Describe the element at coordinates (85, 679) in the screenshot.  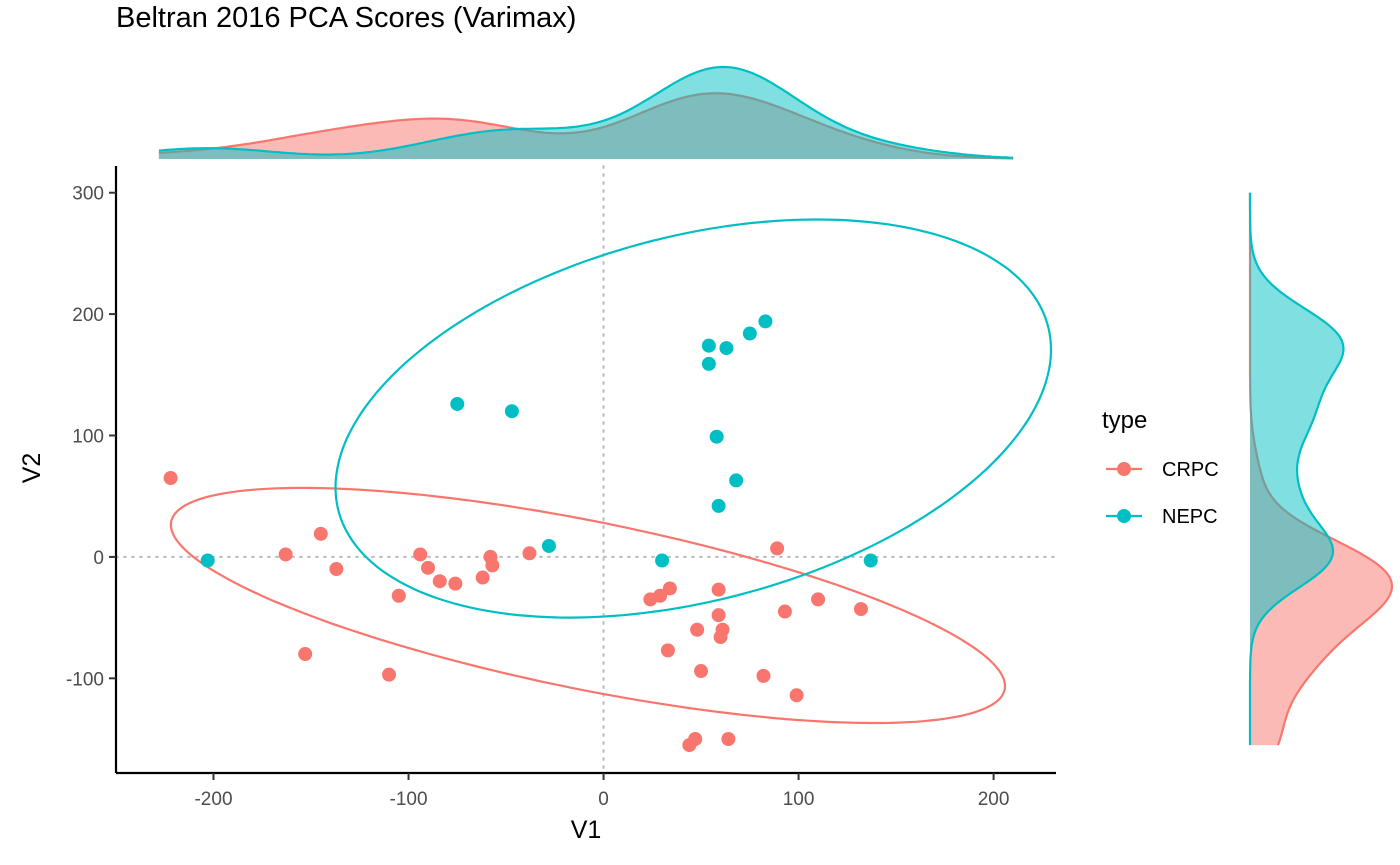
I see `y-tick-label: -100` at that location.